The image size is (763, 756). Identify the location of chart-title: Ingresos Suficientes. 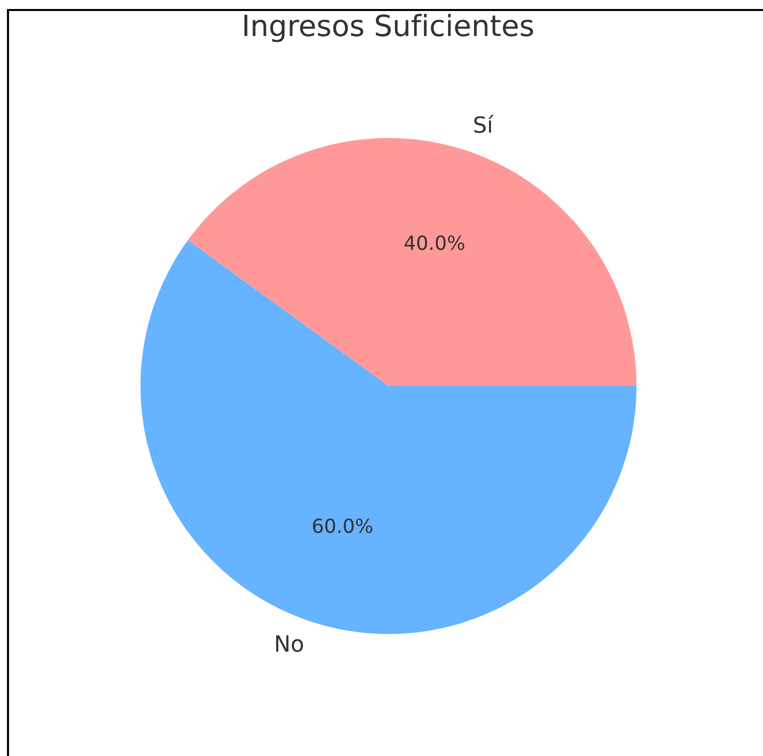
(389, 28).